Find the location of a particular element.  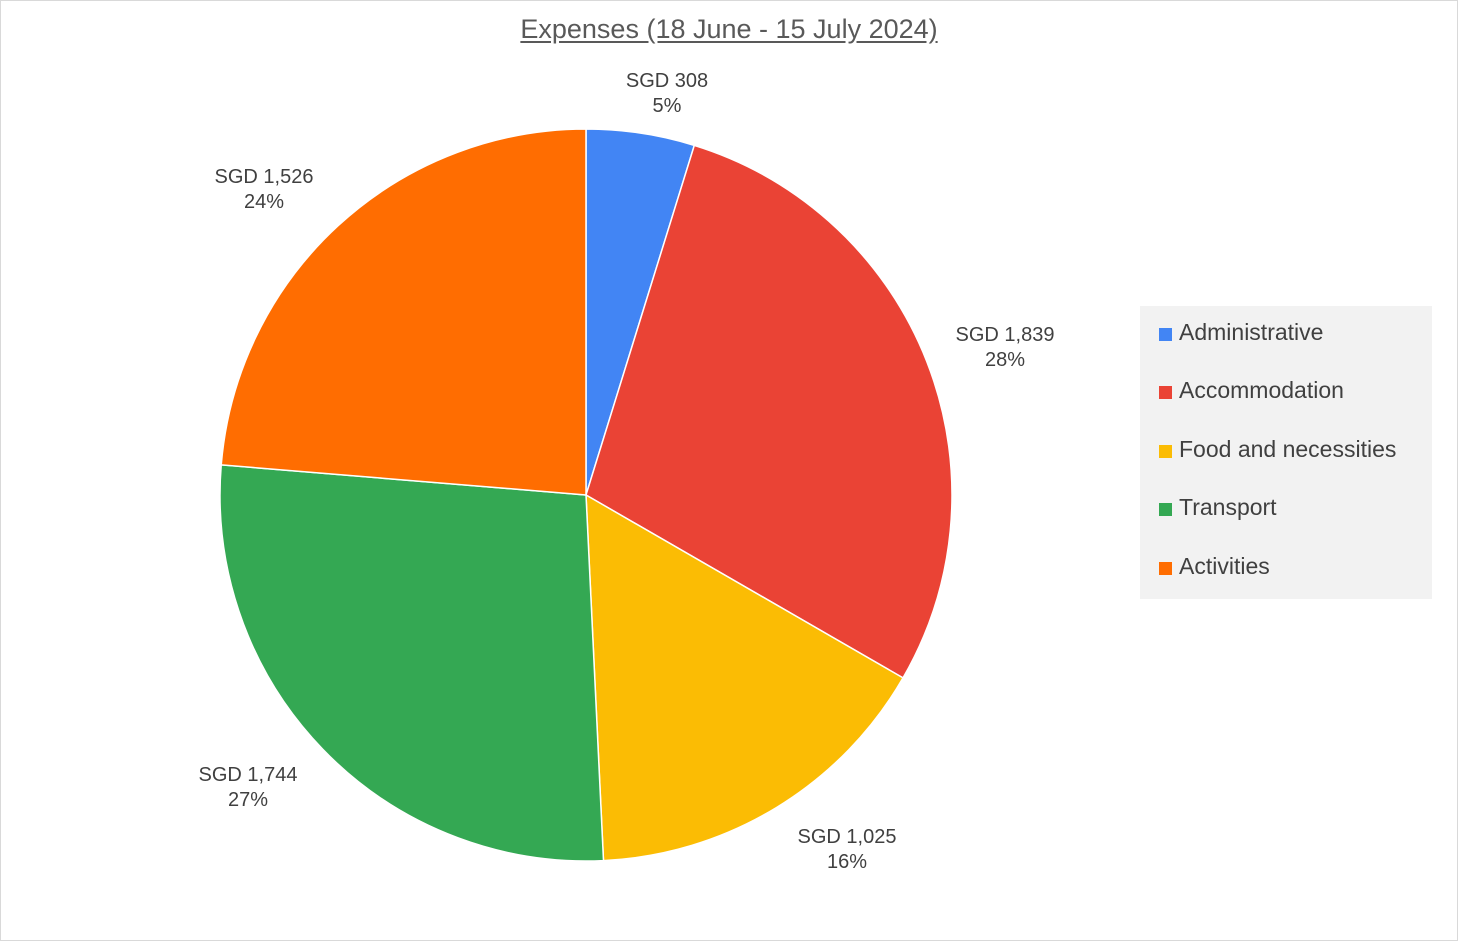

legend-label: Accommodation is located at coordinates (1261, 390).